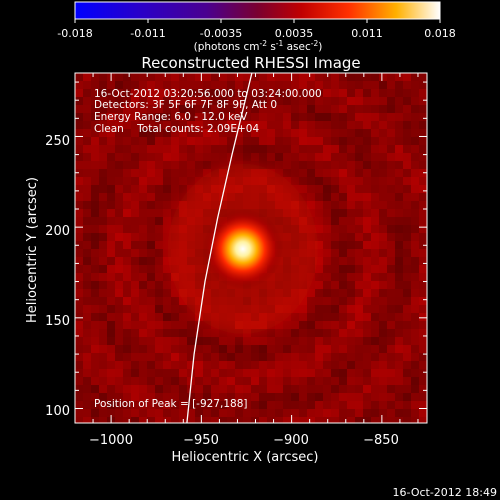 This screenshot has width=500, height=500. Describe the element at coordinates (57, 321) in the screenshot. I see `y-tick-label-1: 150` at that location.